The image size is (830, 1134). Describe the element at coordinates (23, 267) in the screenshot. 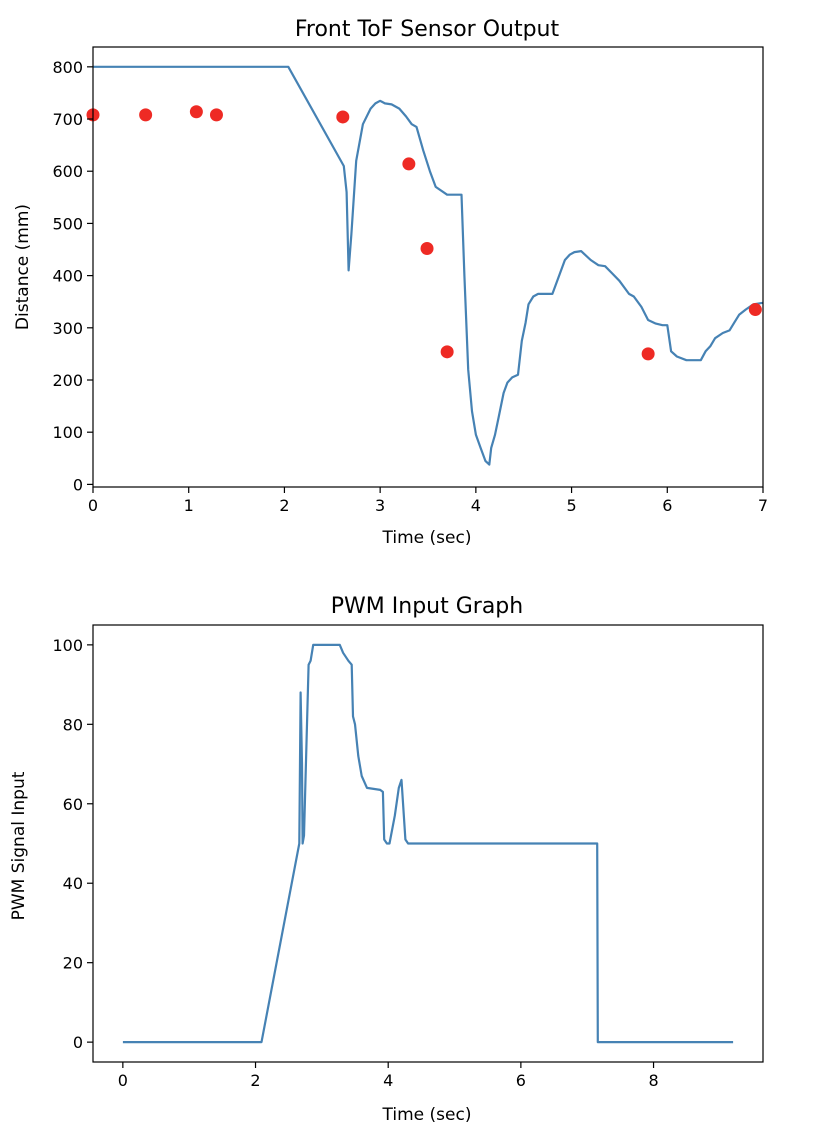

I see `tof-y-axis-label: Distance (mm)` at that location.